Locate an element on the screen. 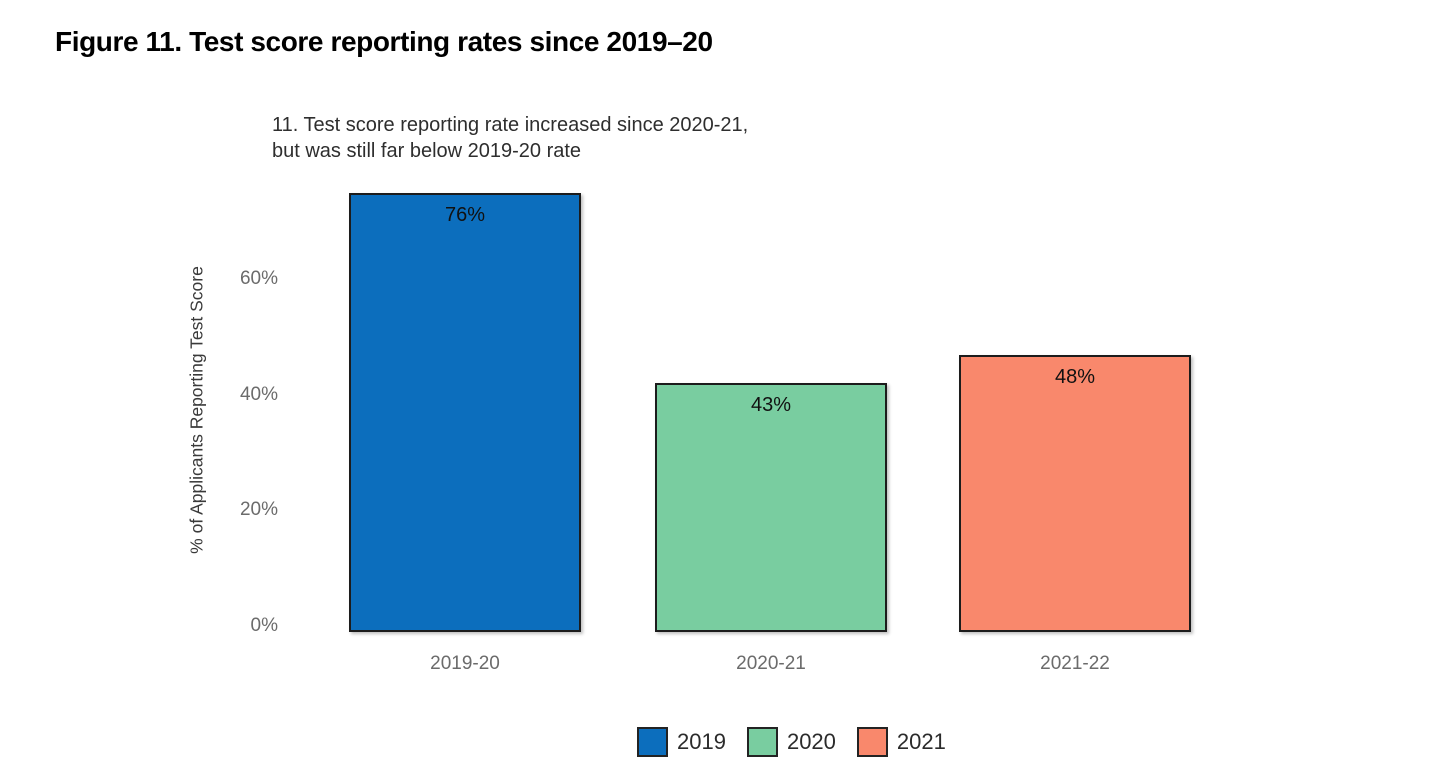 This screenshot has height=776, width=1433. legend-item: 2021 is located at coordinates (901, 742).